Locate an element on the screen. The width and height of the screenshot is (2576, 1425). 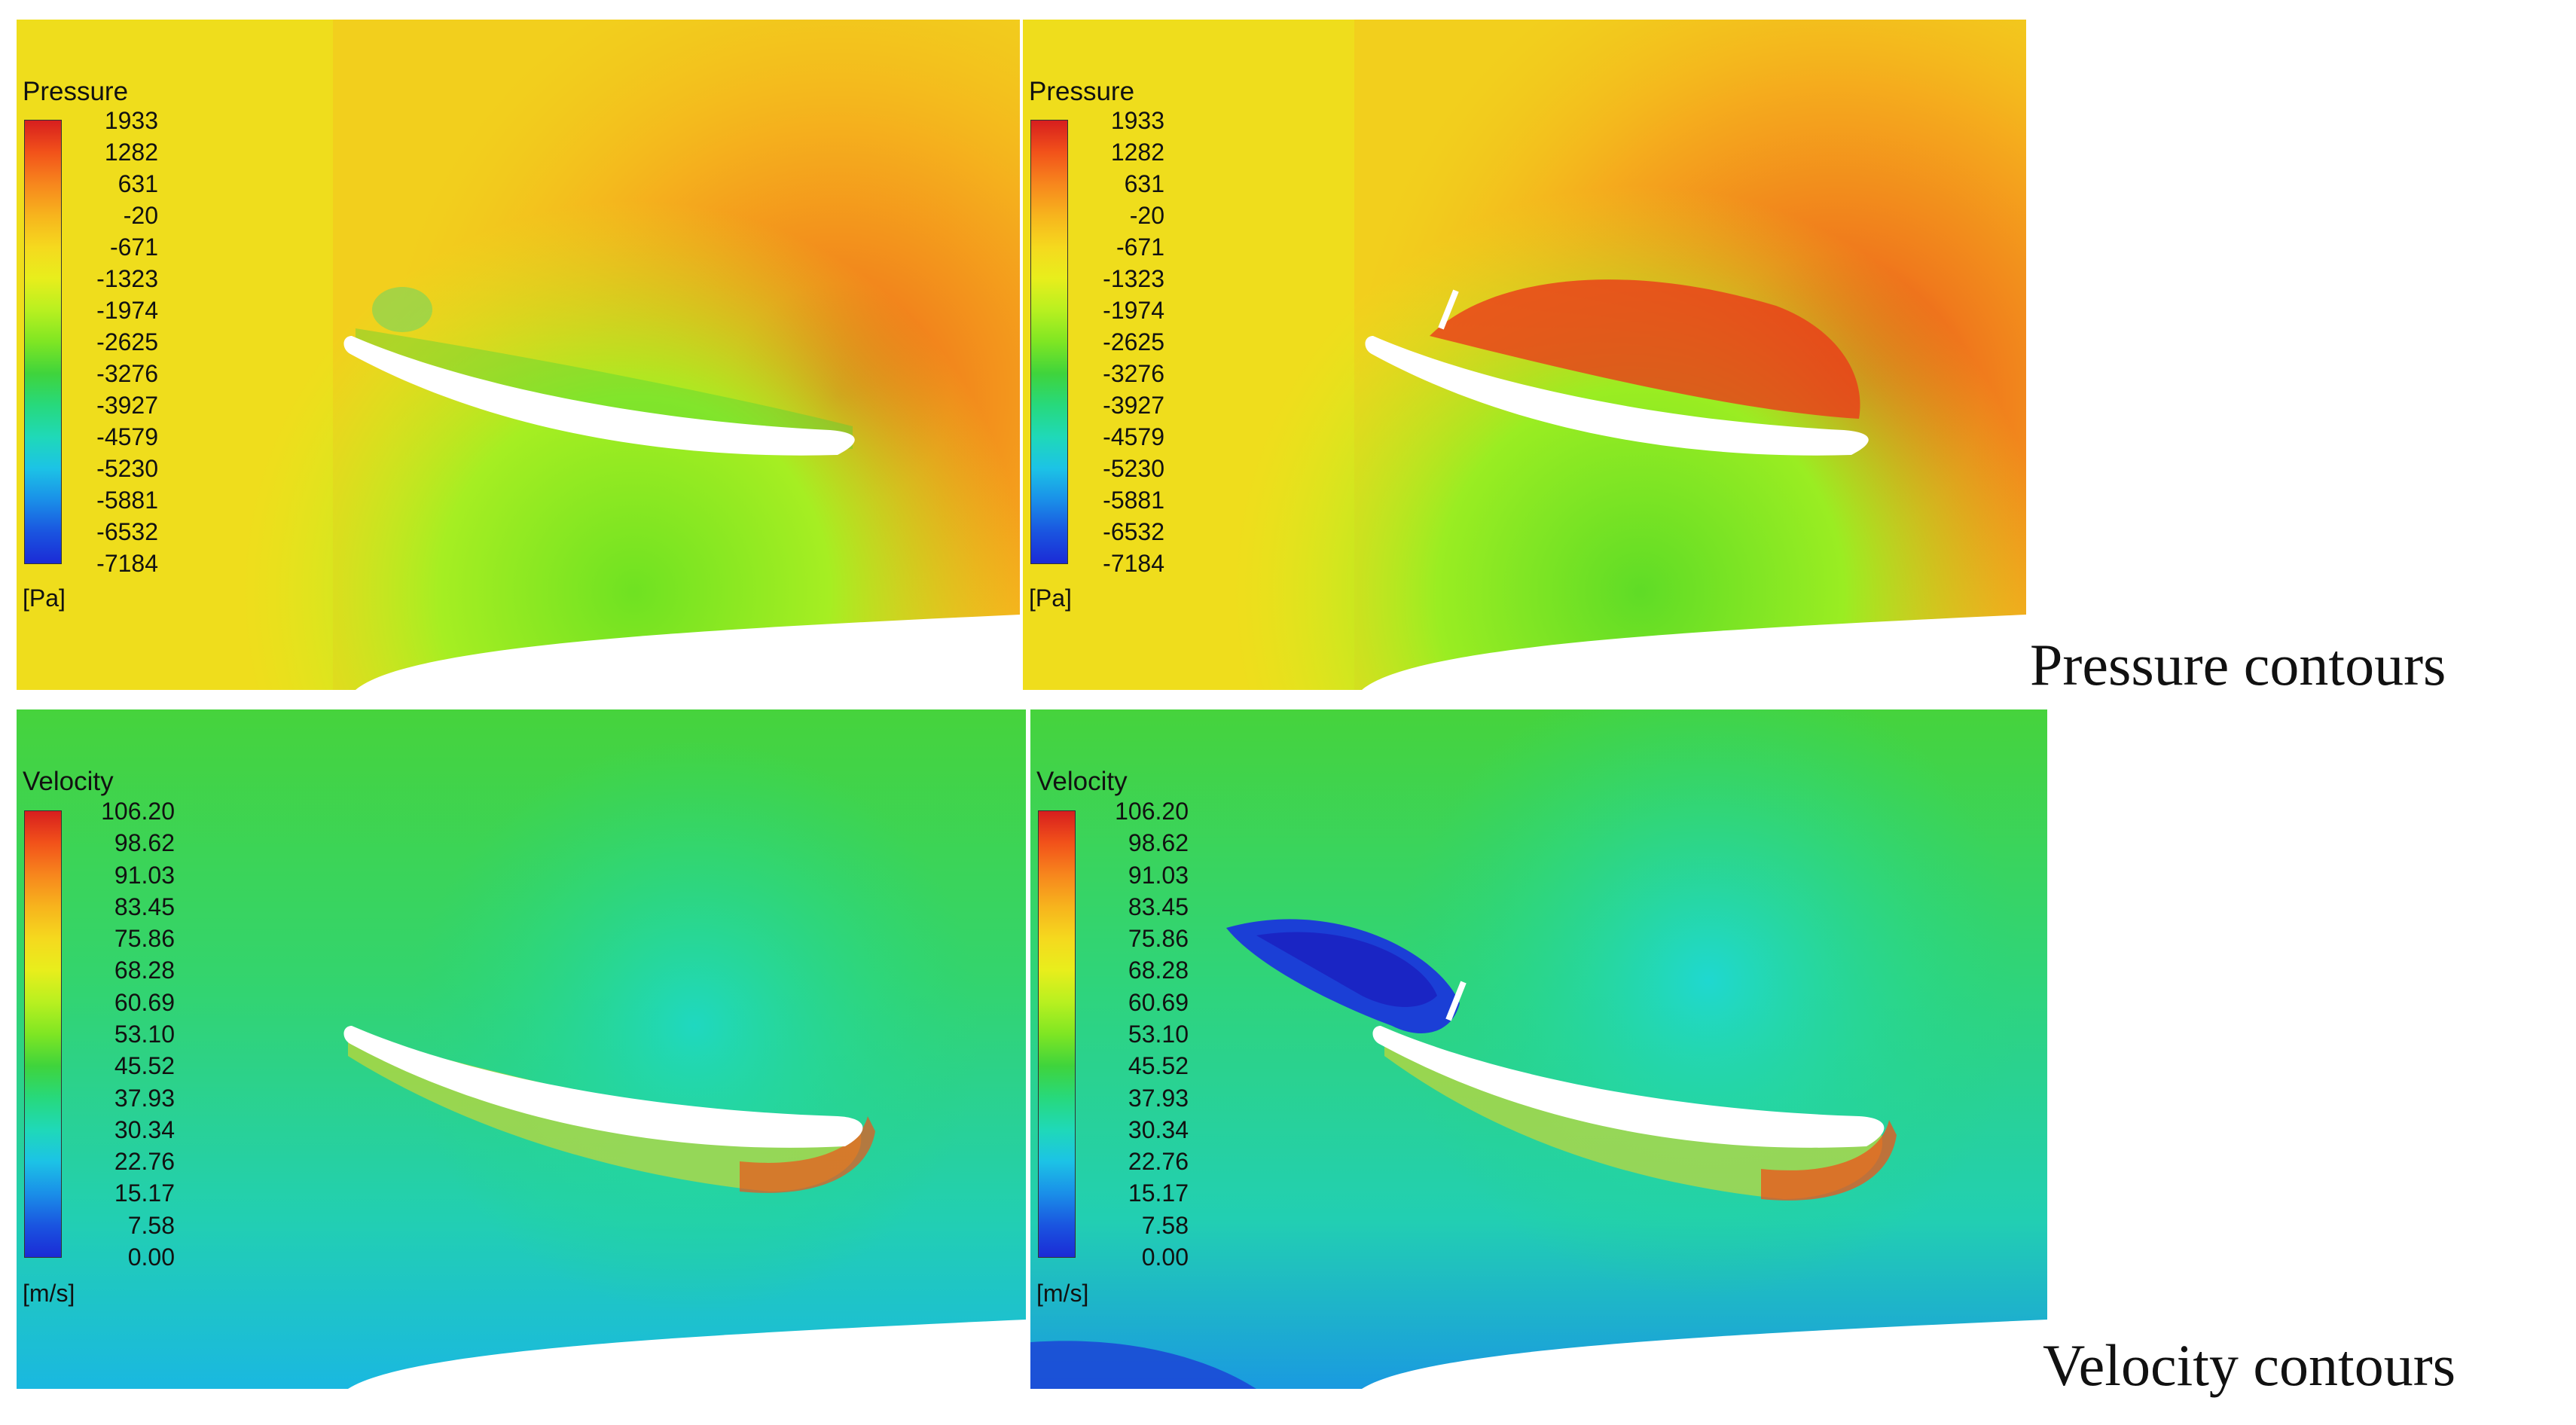
velocity-caption: Velocity contours is located at coordinates (2250, 1365).